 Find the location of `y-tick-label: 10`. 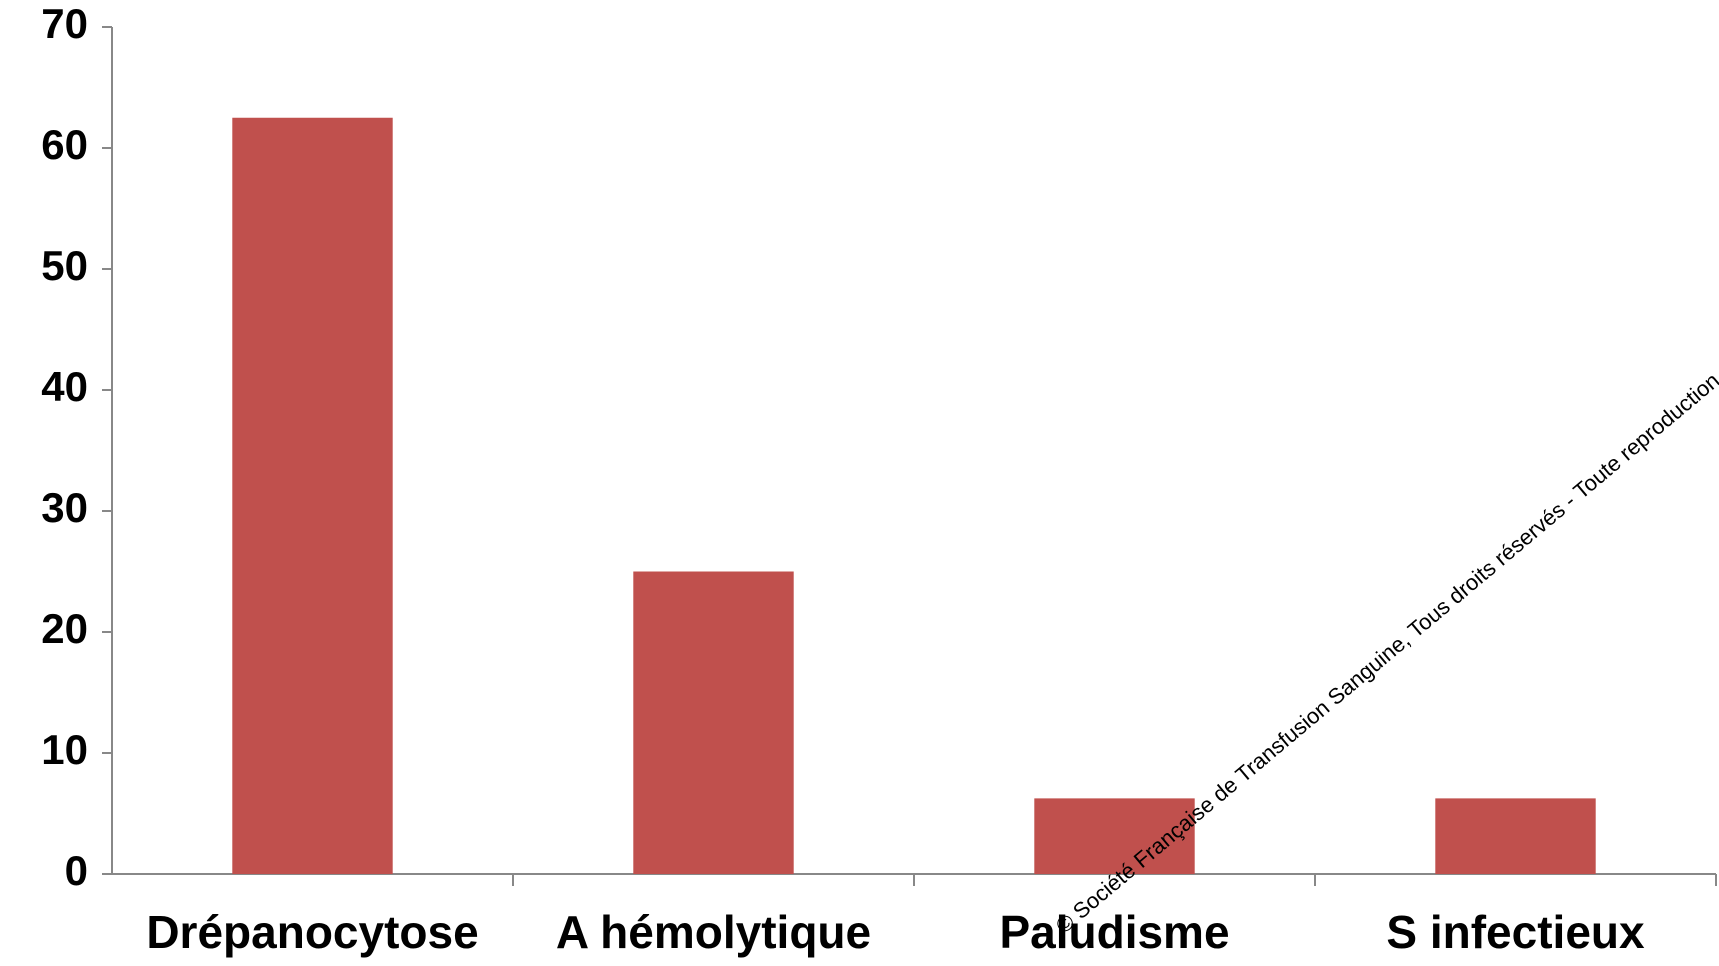

y-tick-label: 10 is located at coordinates (64, 749).